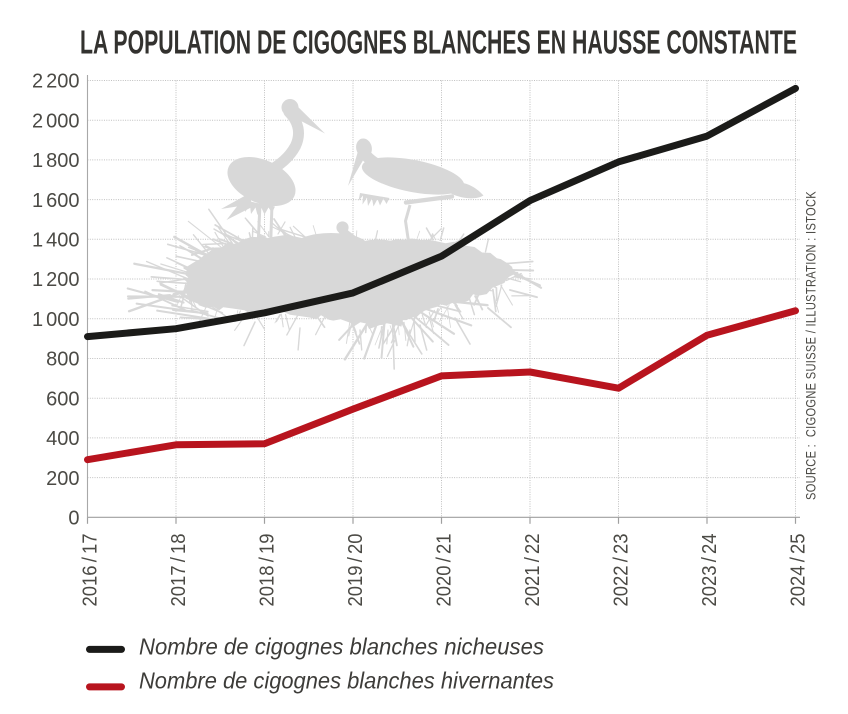 The image size is (848, 714). What do you see at coordinates (62, 479) in the screenshot?
I see `svg-text: 200` at bounding box center [62, 479].